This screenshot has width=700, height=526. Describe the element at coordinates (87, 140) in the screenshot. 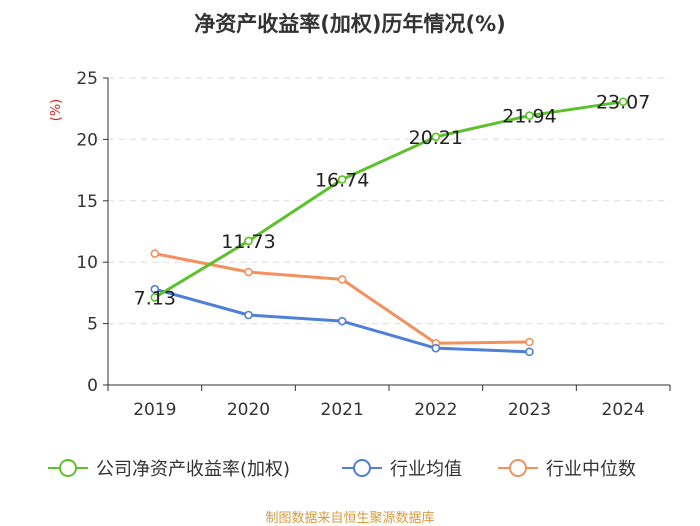

I see `y-tick-label: 20` at that location.